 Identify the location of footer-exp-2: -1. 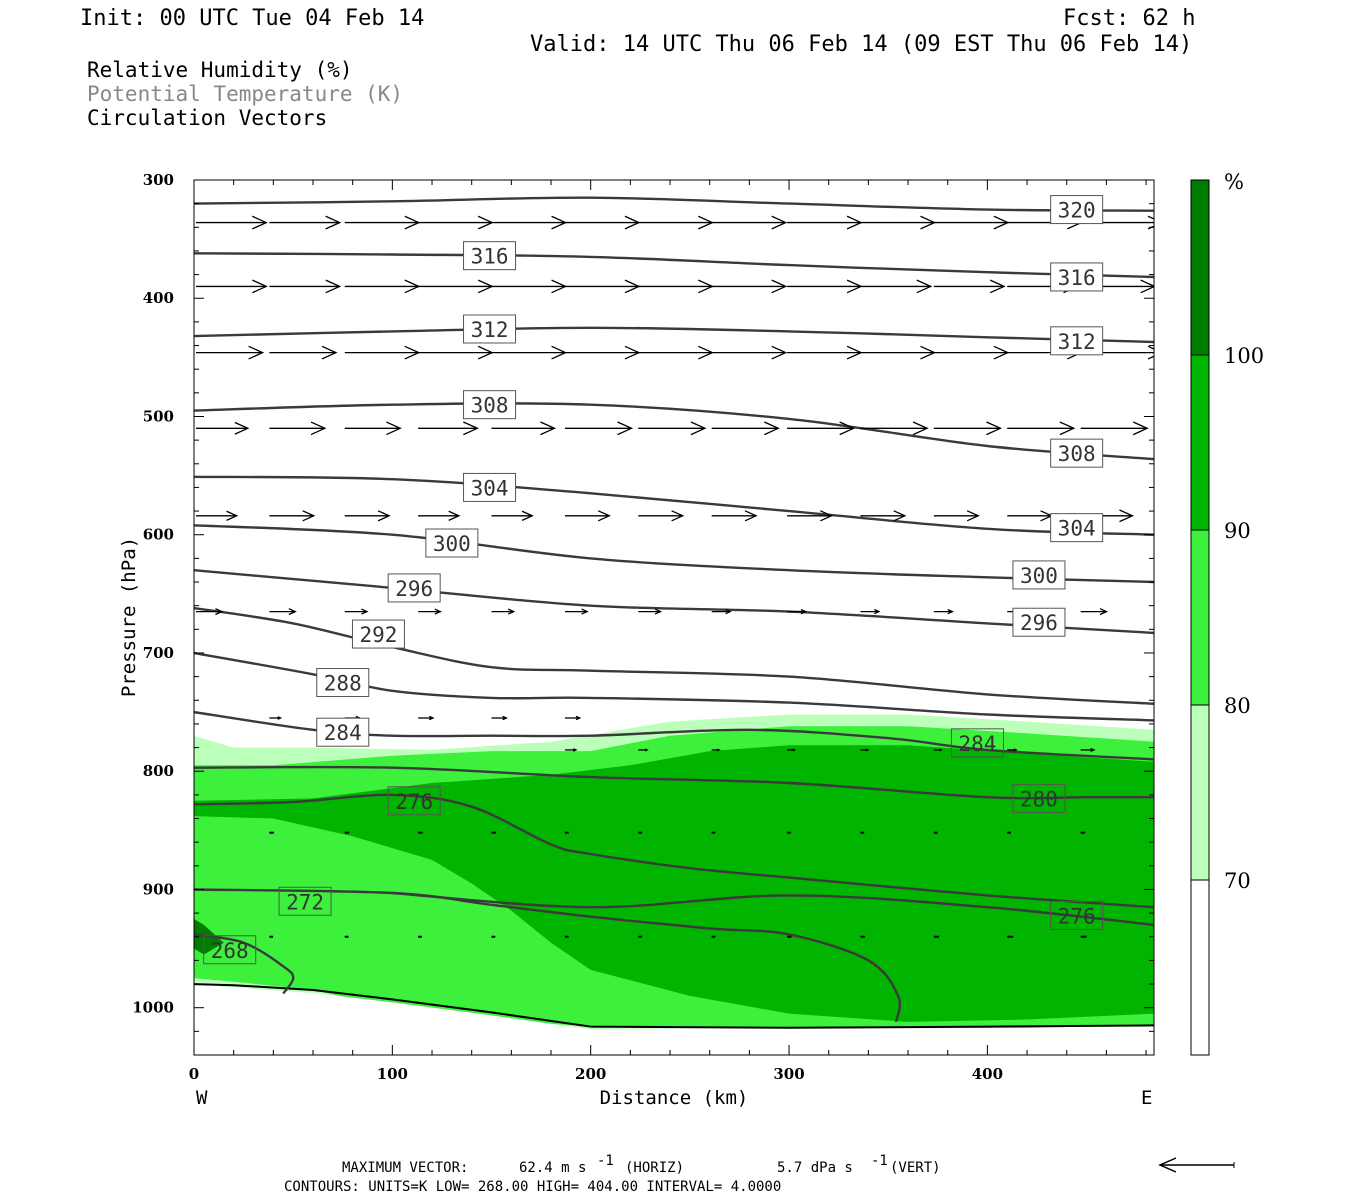
(879, 1161).